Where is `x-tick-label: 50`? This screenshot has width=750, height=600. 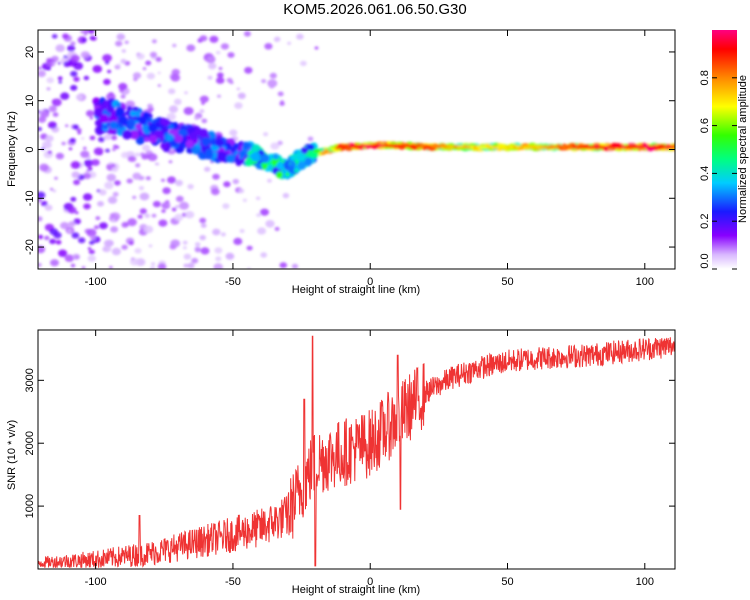 x-tick-label: 50 is located at coordinates (507, 582).